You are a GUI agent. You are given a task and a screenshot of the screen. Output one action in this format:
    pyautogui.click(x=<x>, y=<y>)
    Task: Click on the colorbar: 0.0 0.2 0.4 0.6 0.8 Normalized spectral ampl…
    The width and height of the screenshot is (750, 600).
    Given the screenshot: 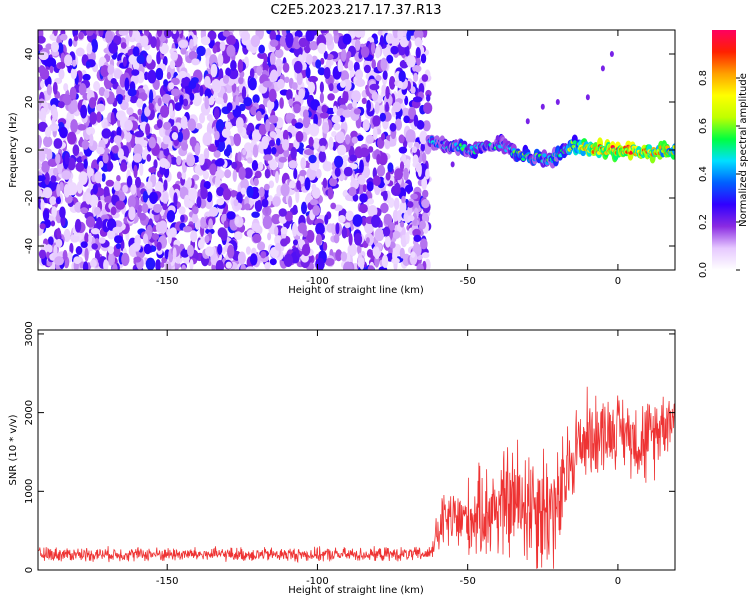 What is the action you would take?
    pyautogui.click(x=723, y=154)
    